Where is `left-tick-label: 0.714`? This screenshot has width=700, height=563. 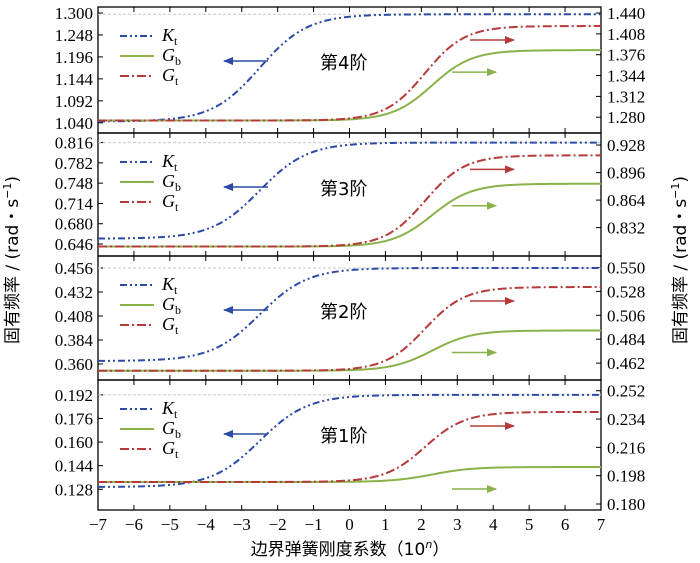 left-tick-label: 0.714 is located at coordinates (74, 203).